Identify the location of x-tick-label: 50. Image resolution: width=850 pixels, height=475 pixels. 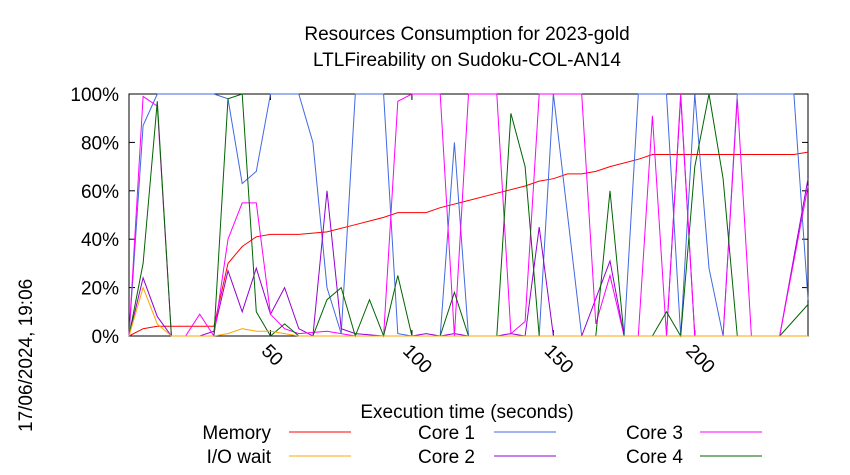
(272, 356).